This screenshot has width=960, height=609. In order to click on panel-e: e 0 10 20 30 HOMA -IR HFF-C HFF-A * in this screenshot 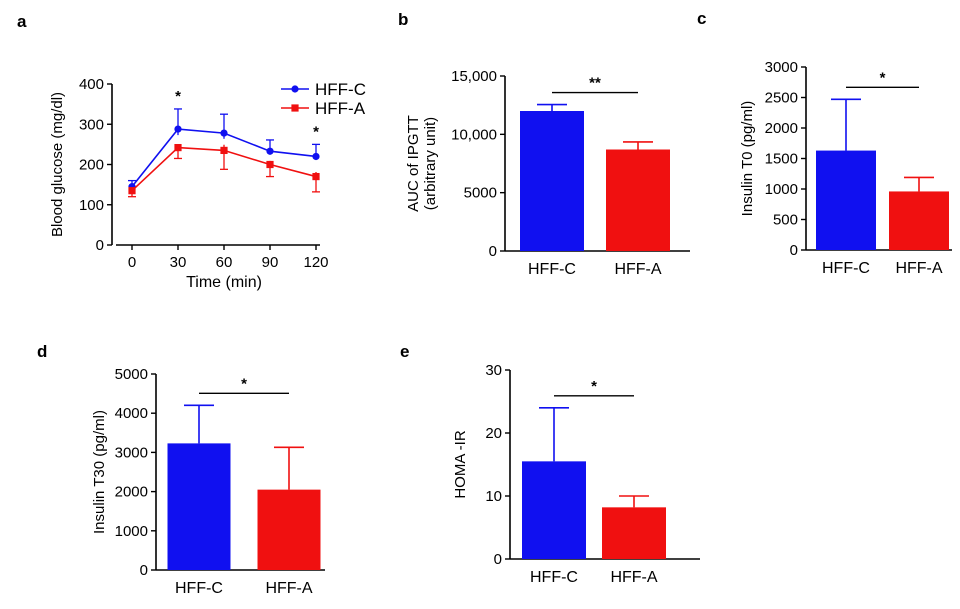, I will do `click(550, 464)`.